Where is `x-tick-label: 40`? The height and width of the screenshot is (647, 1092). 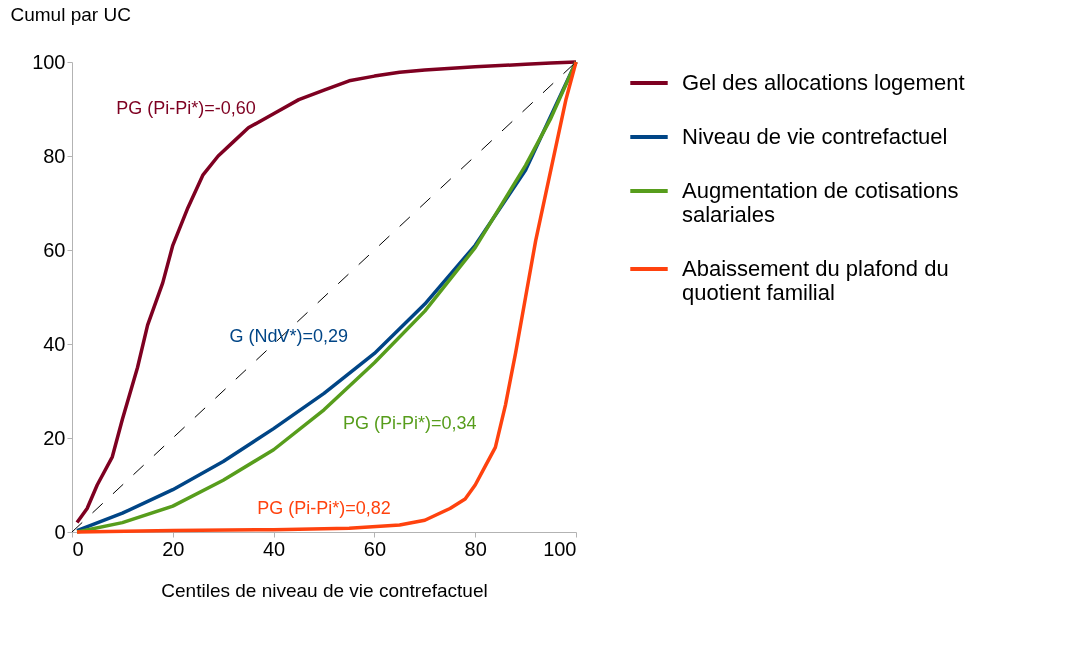 x-tick-label: 40 is located at coordinates (274, 548).